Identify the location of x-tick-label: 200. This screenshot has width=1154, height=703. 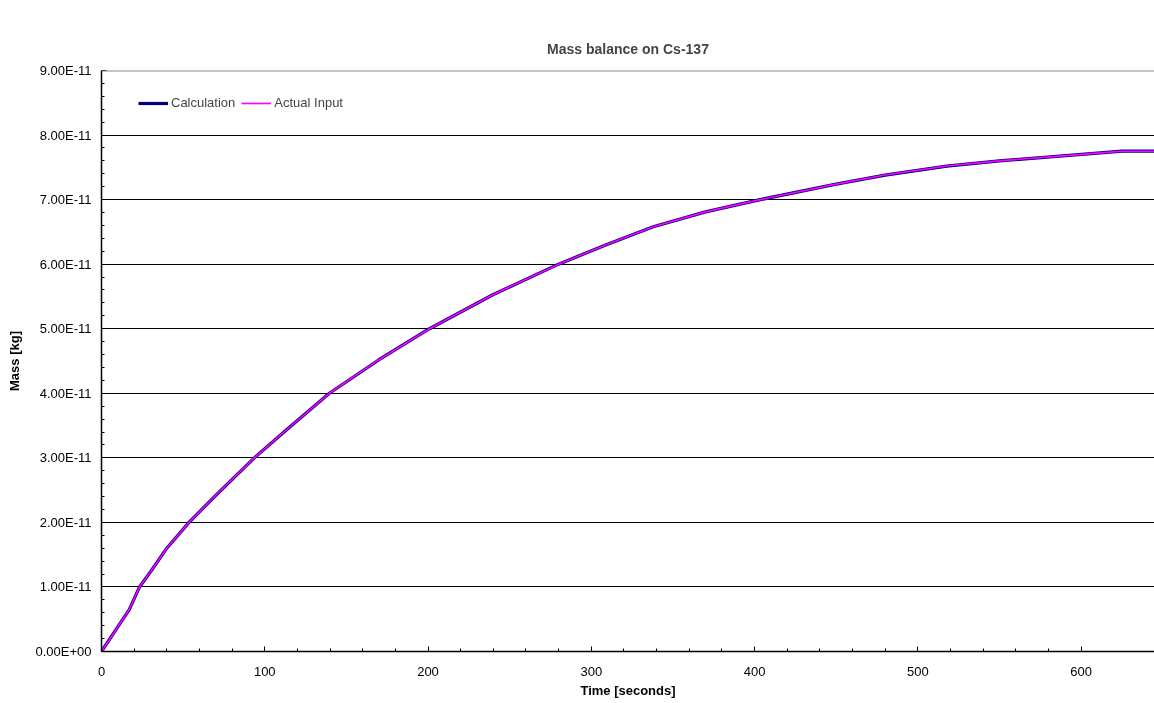
(428, 671).